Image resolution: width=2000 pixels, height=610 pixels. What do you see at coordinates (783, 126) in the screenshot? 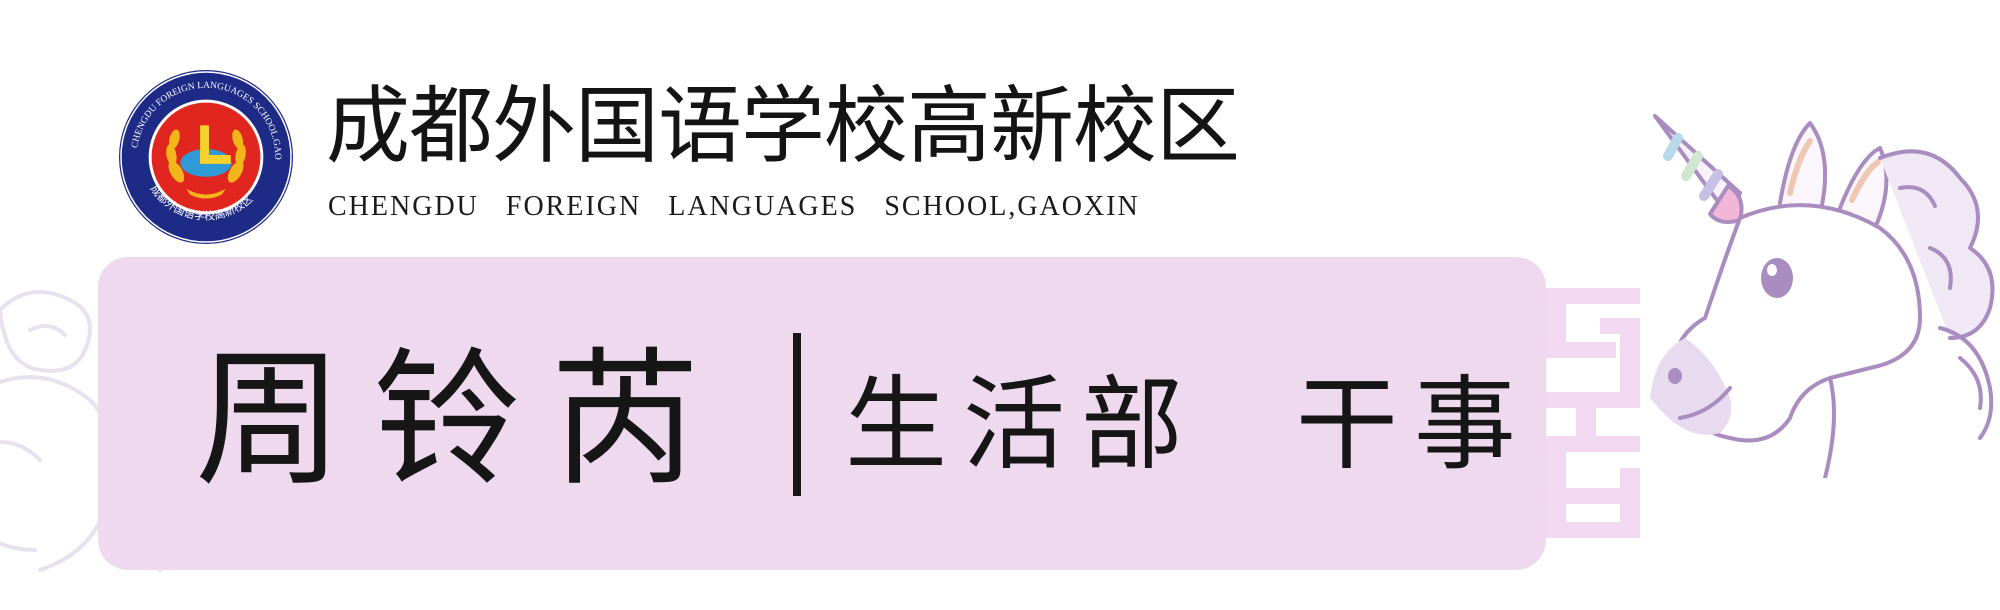
I see `school-name-cn: 成都外国语学校高新校区` at bounding box center [783, 126].